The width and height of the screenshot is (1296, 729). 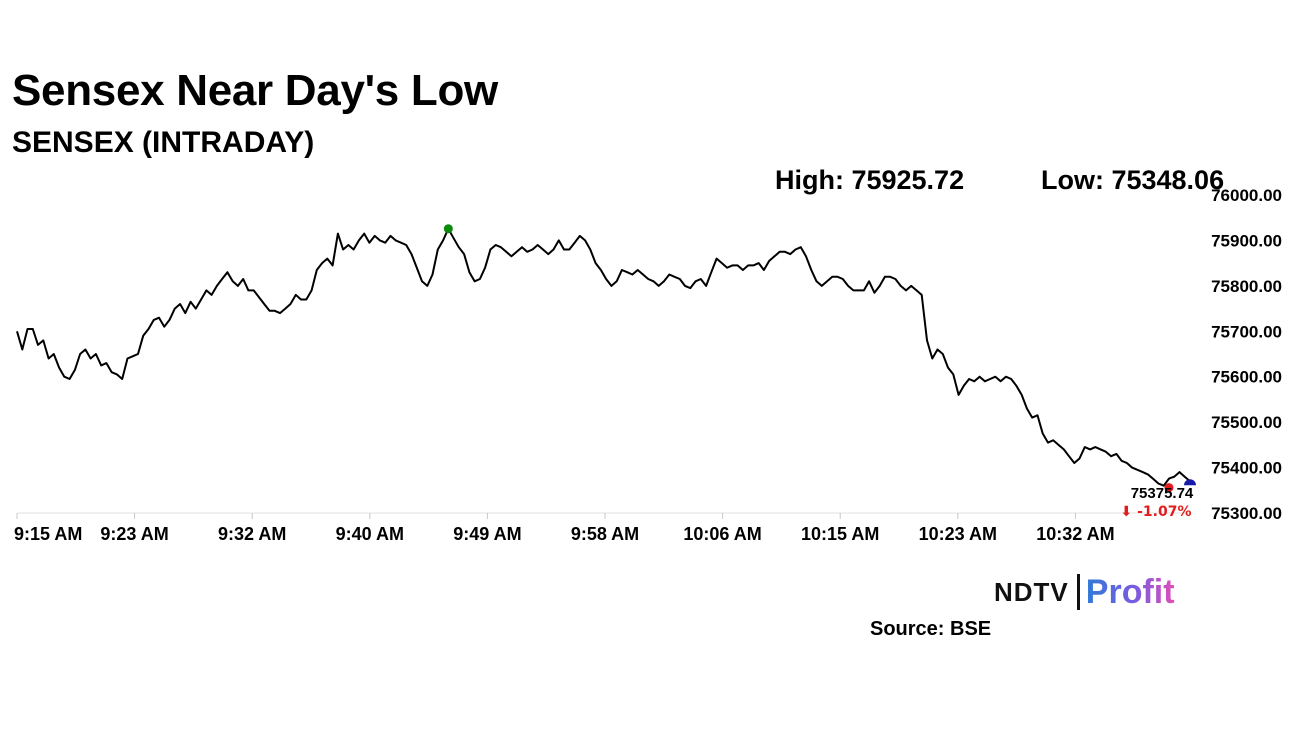 What do you see at coordinates (48, 534) in the screenshot?
I see `x-tick-label: 9:15 AM` at bounding box center [48, 534].